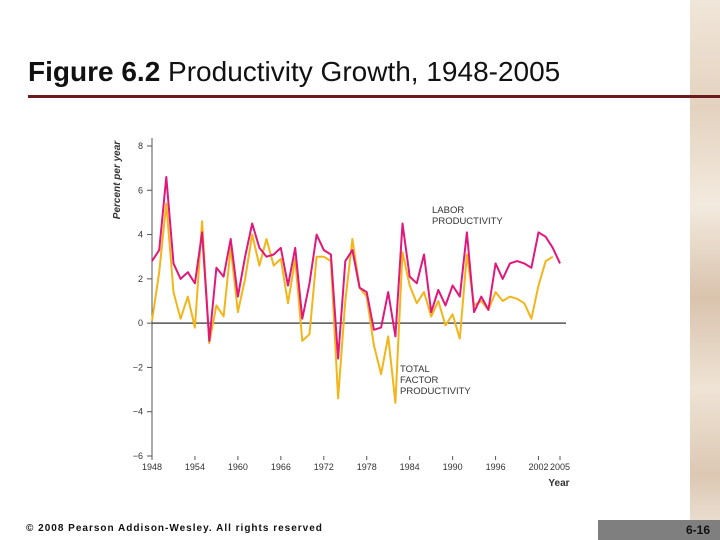 The width and height of the screenshot is (720, 540). Describe the element at coordinates (117, 179) in the screenshot. I see `y-axis-title: Percent per year` at that location.